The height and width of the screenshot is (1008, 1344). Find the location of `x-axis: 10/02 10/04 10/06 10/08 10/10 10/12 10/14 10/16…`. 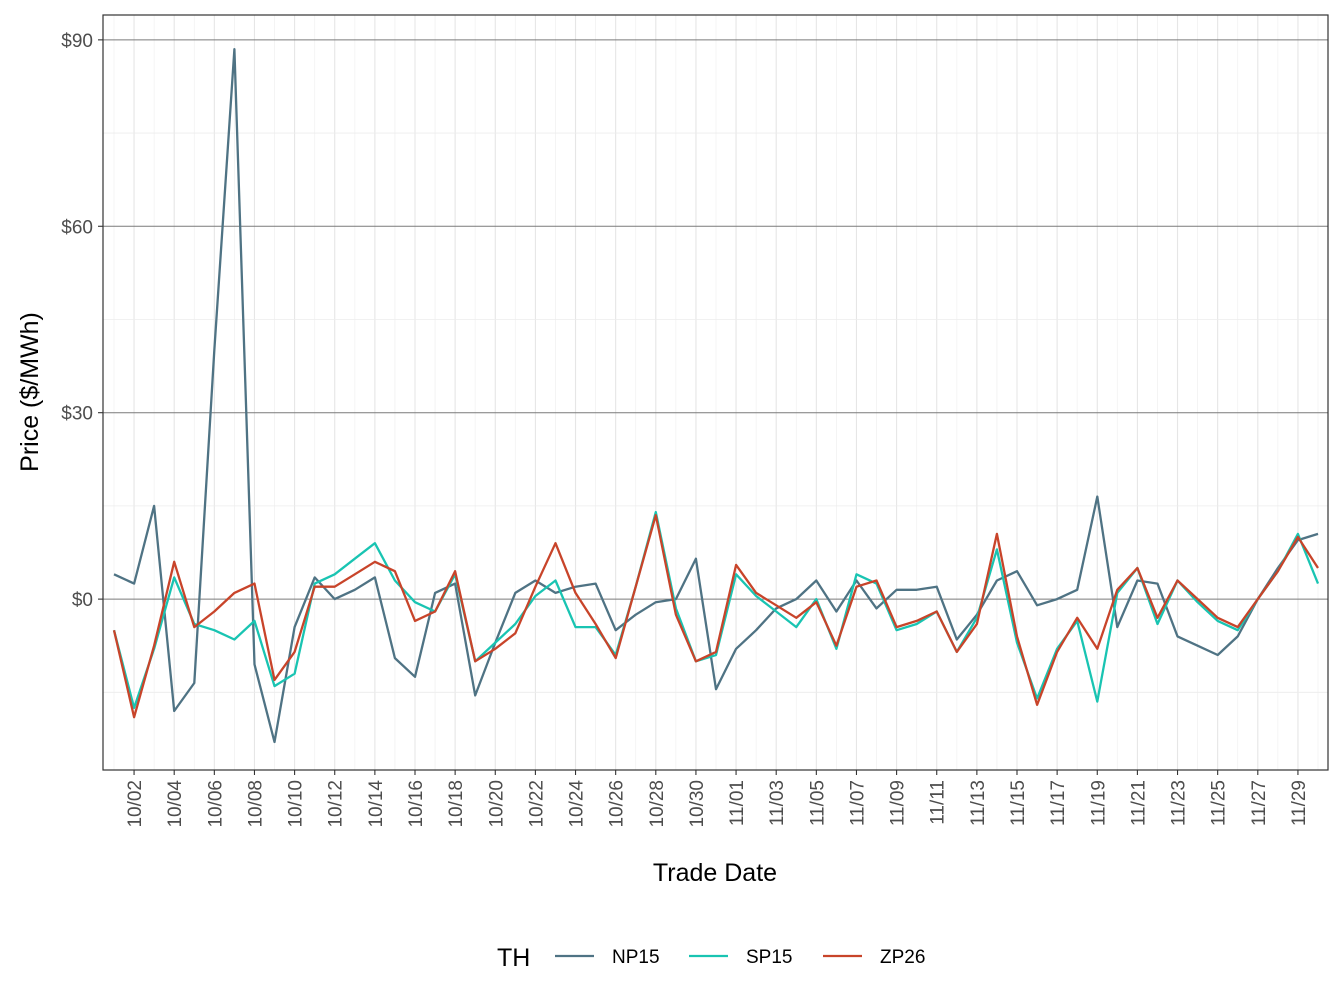

x-axis: 10/02 10/04 10/06 10/08 10/10 10/12 10/14 10/16… is located at coordinates (717, 799).